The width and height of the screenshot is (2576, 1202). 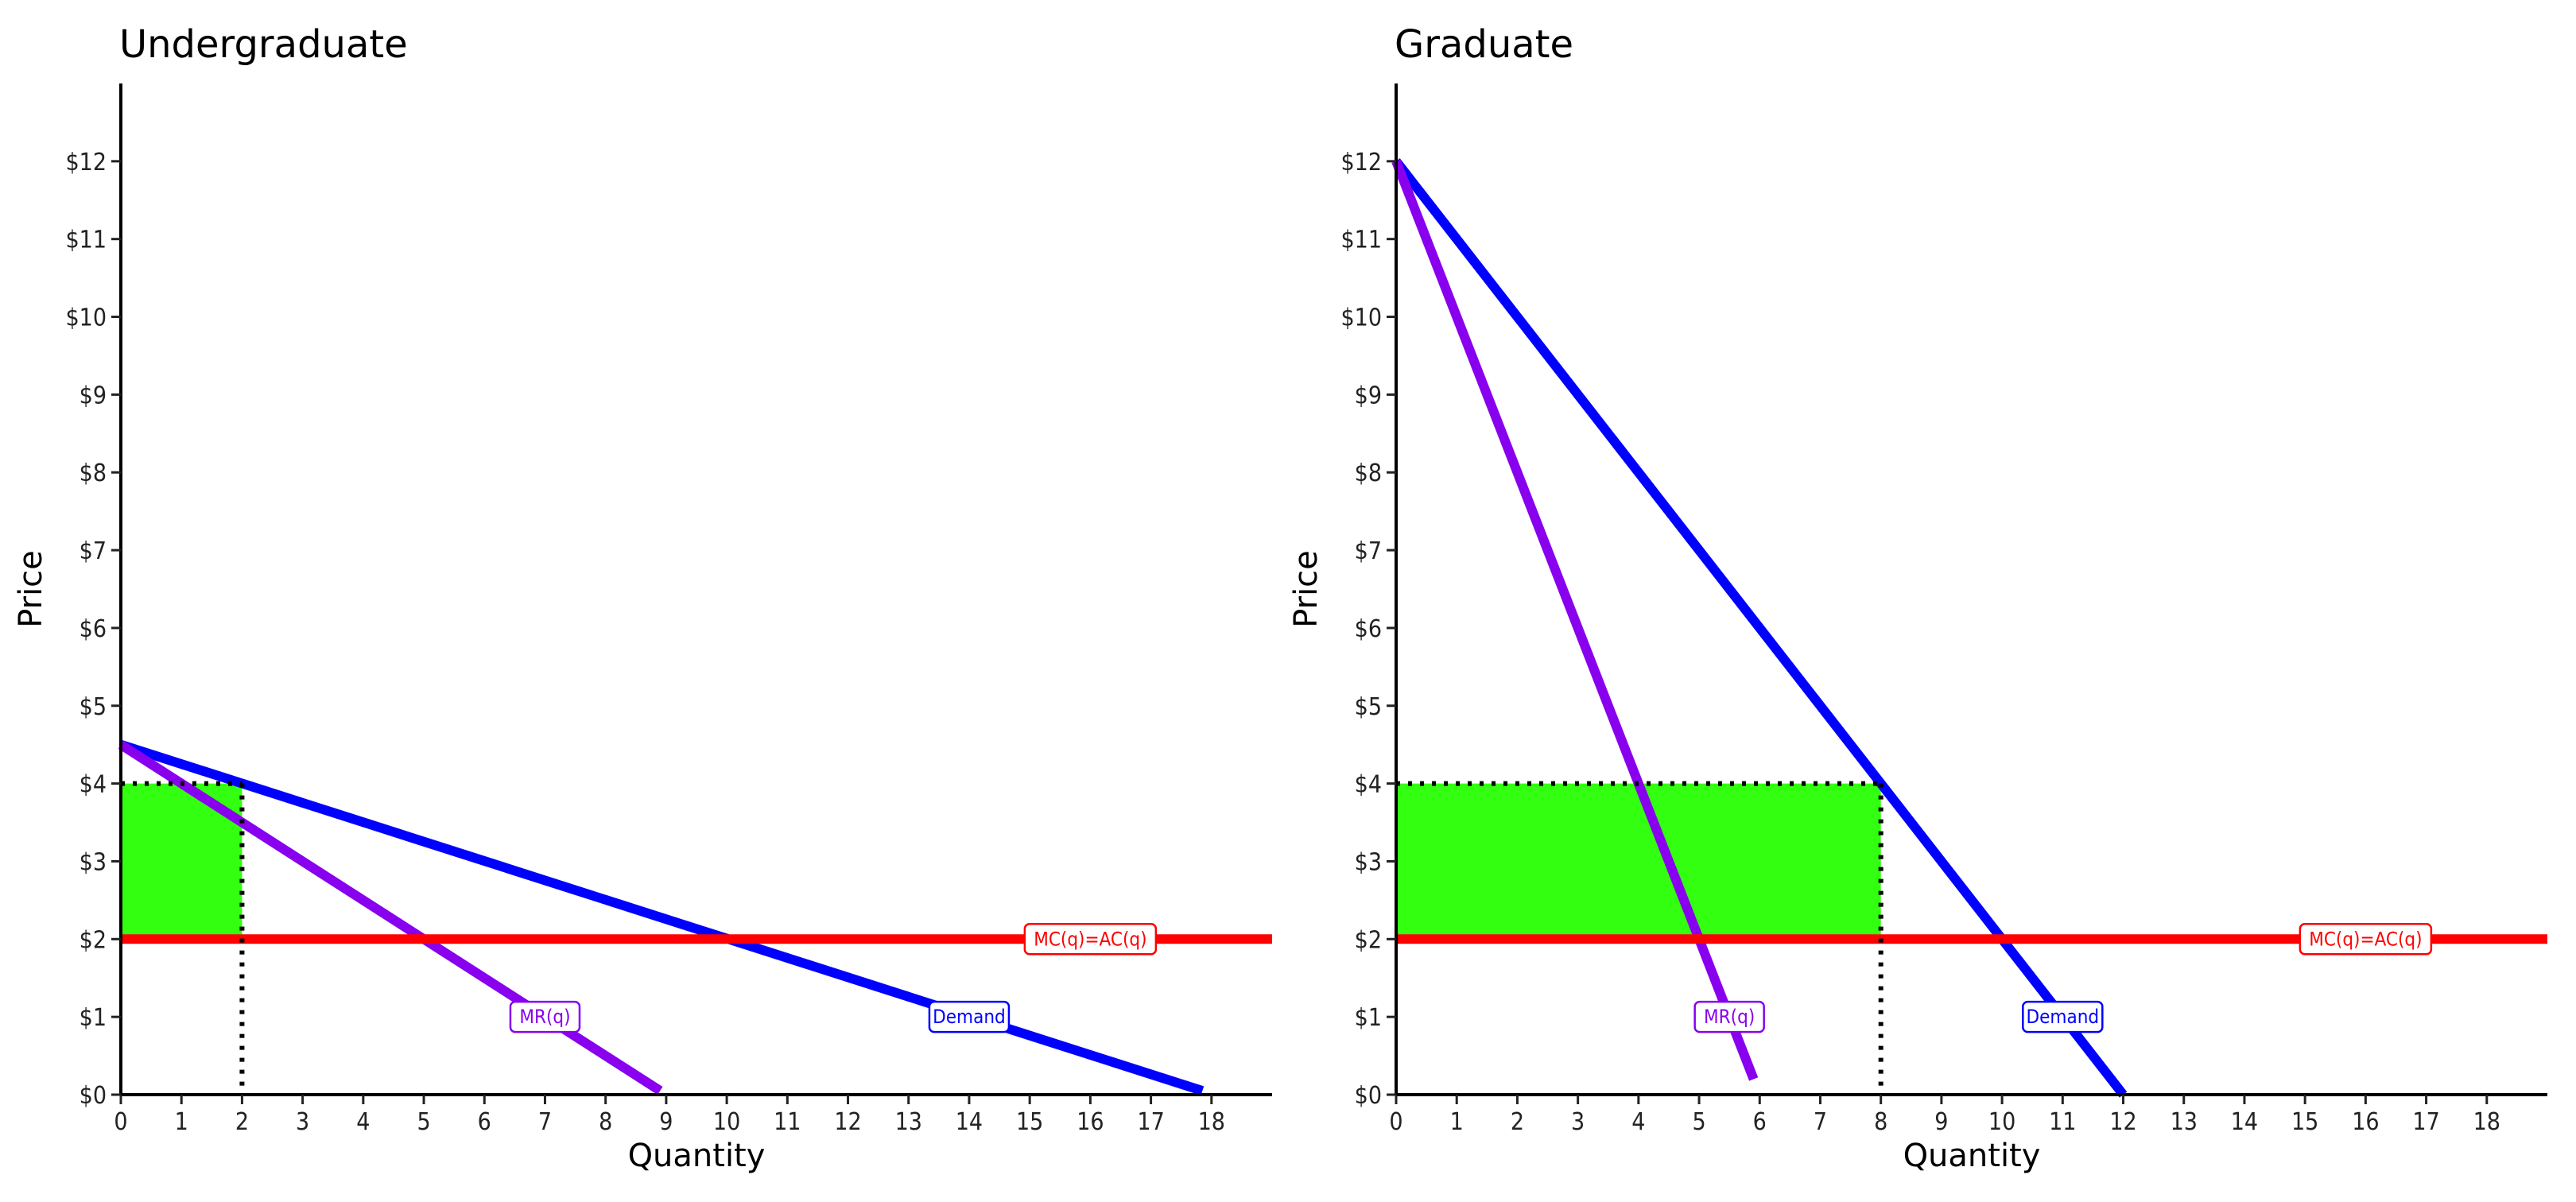 What do you see at coordinates (423, 1122) in the screenshot?
I see `panel-undergraduate-x-tick-label: 5` at bounding box center [423, 1122].